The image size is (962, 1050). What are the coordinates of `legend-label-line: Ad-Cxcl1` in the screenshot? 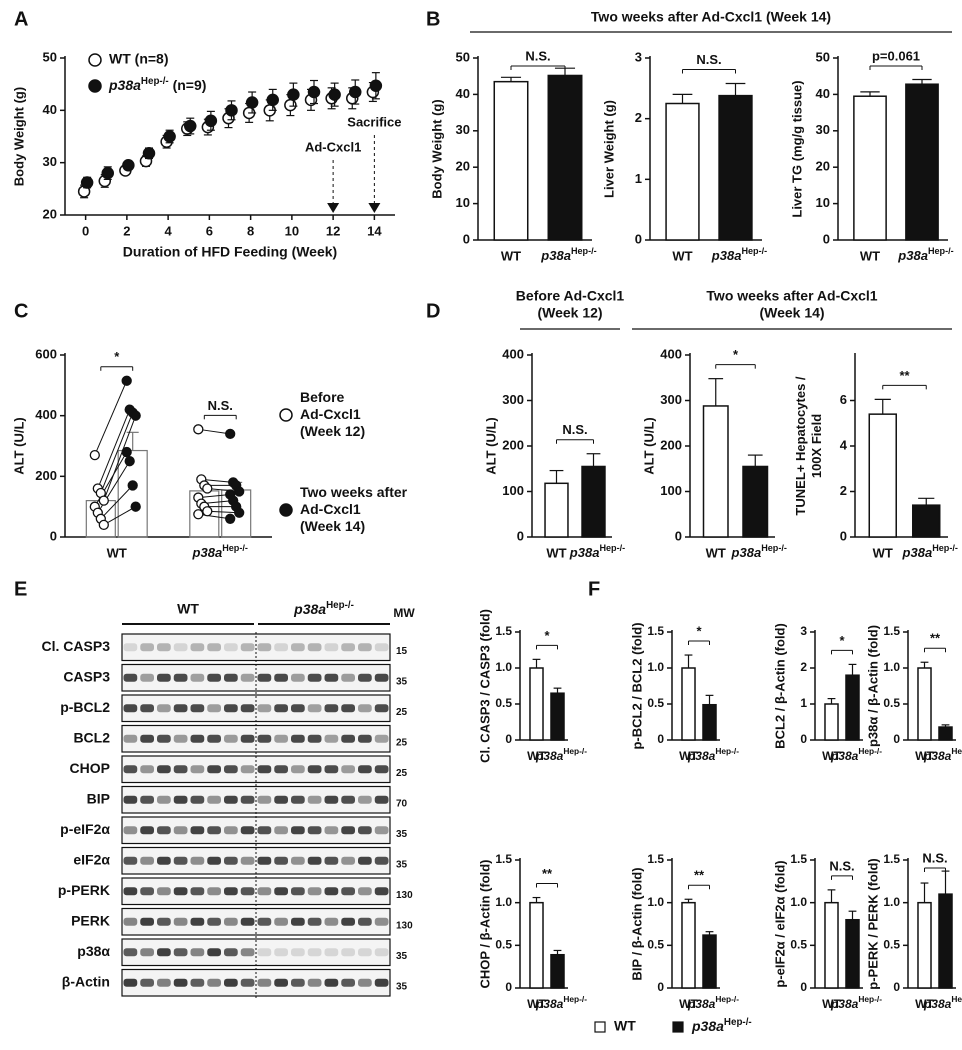 It's located at (330, 414).